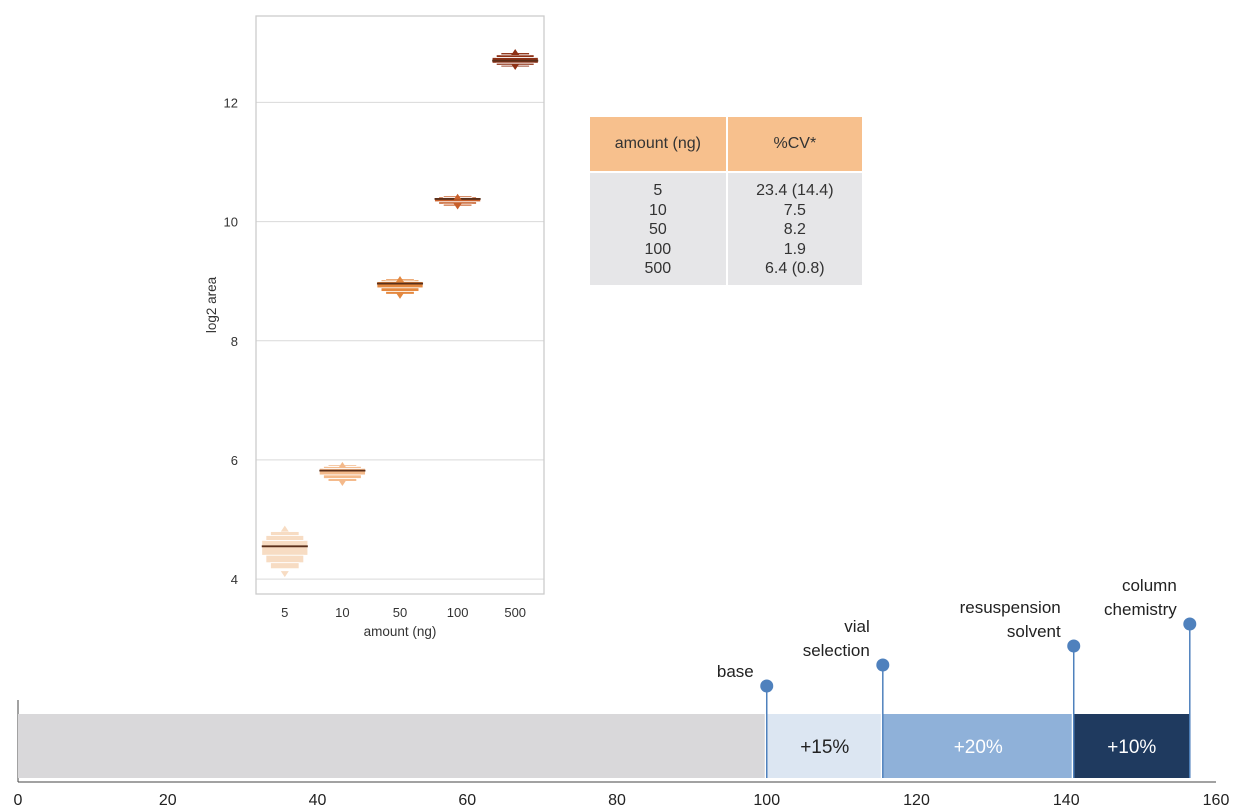 This screenshot has width=1239, height=807. What do you see at coordinates (400, 631) in the screenshot?
I see `x-axis-label: amount (ng)` at bounding box center [400, 631].